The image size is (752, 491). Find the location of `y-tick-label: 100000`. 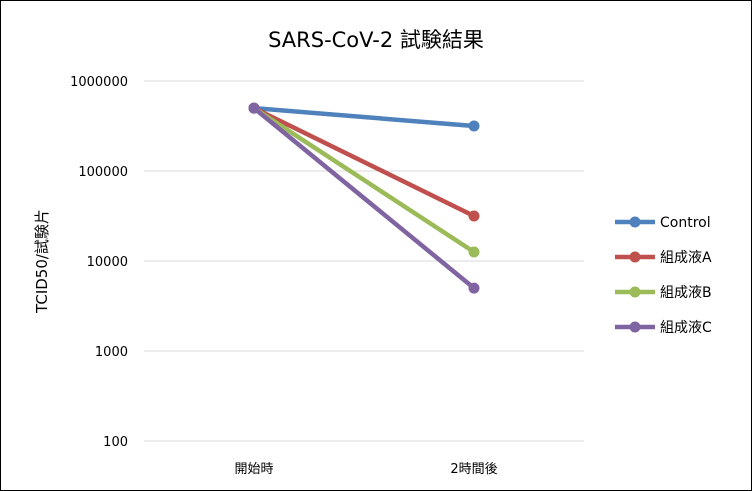

y-tick-label: 100000 is located at coordinates (103, 172).